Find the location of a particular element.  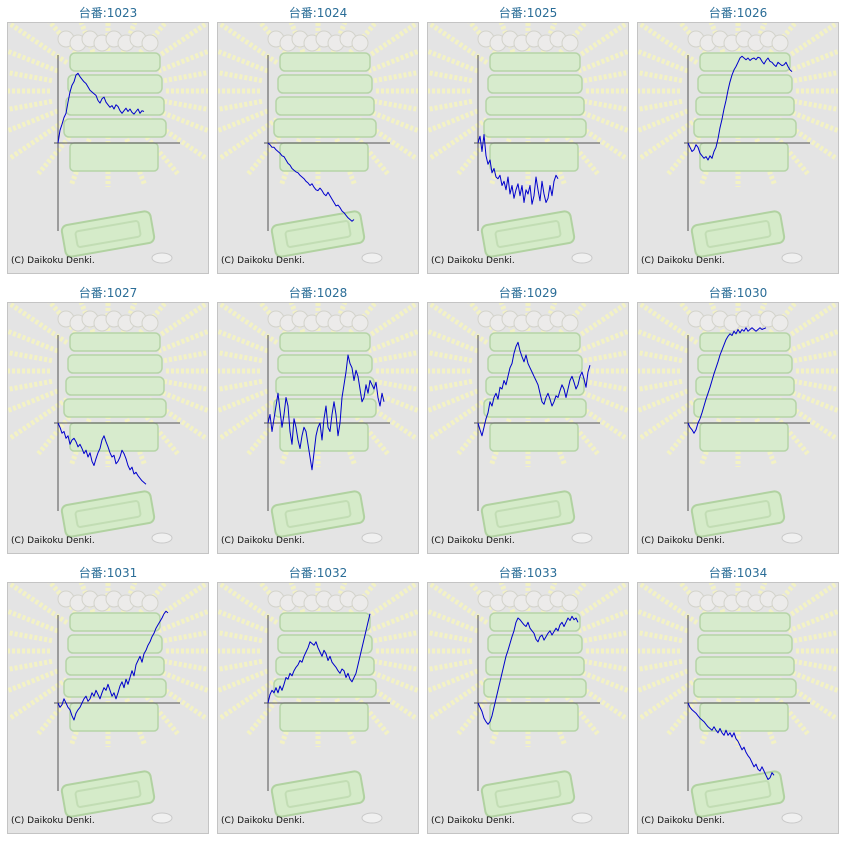

machine-number-title: 台番:1029 is located at coordinates (528, 293).